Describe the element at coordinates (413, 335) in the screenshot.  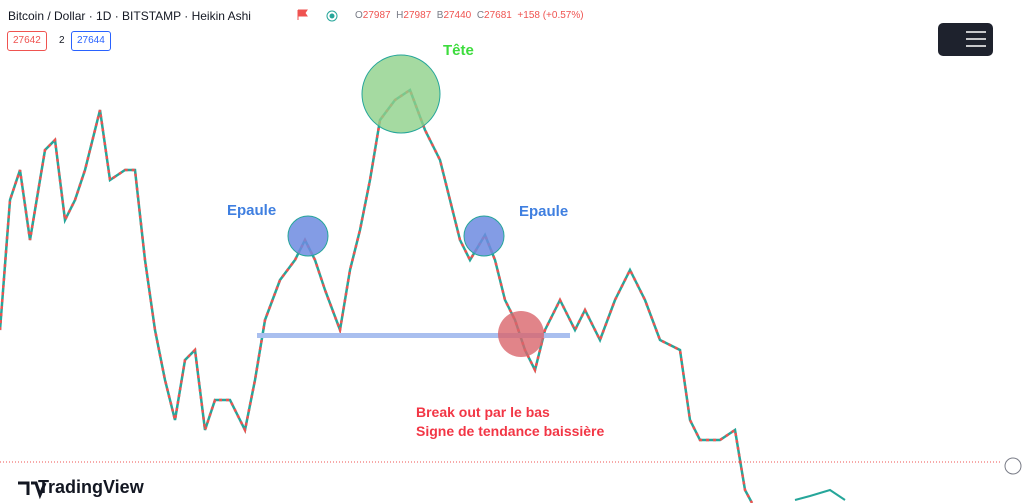
I see `neckline` at that location.